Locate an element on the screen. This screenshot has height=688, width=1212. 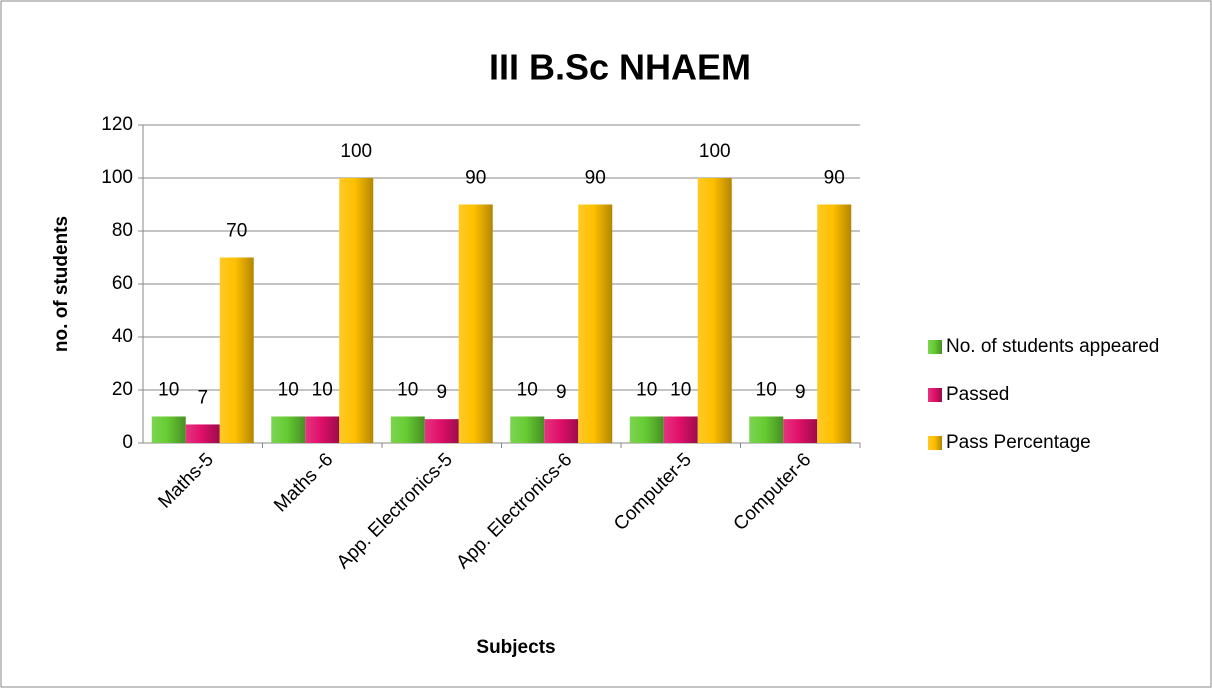
y-tick-label: 80 is located at coordinates (122, 230).